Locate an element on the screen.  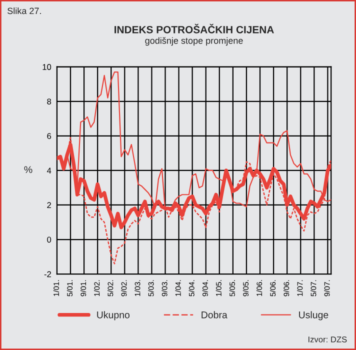
y-tick-label: 6 is located at coordinates (49, 136).